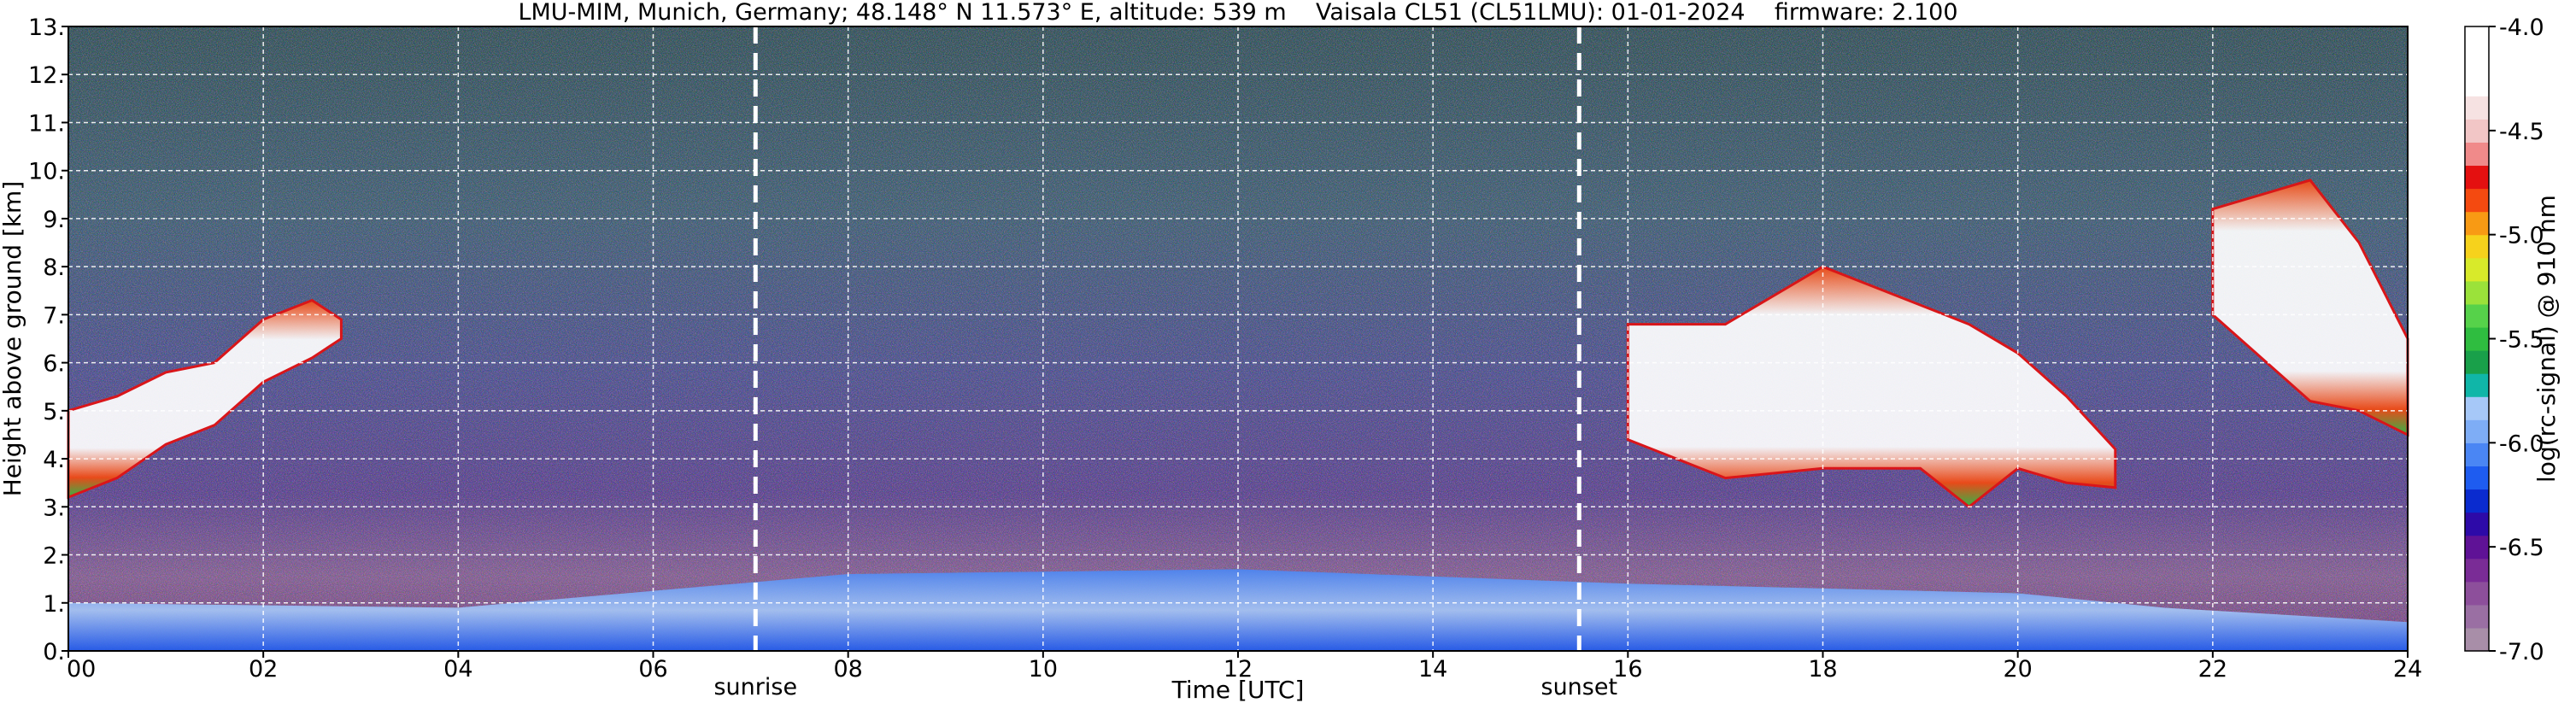  I want to click on x-tick-label-1: 02, so click(263, 669).